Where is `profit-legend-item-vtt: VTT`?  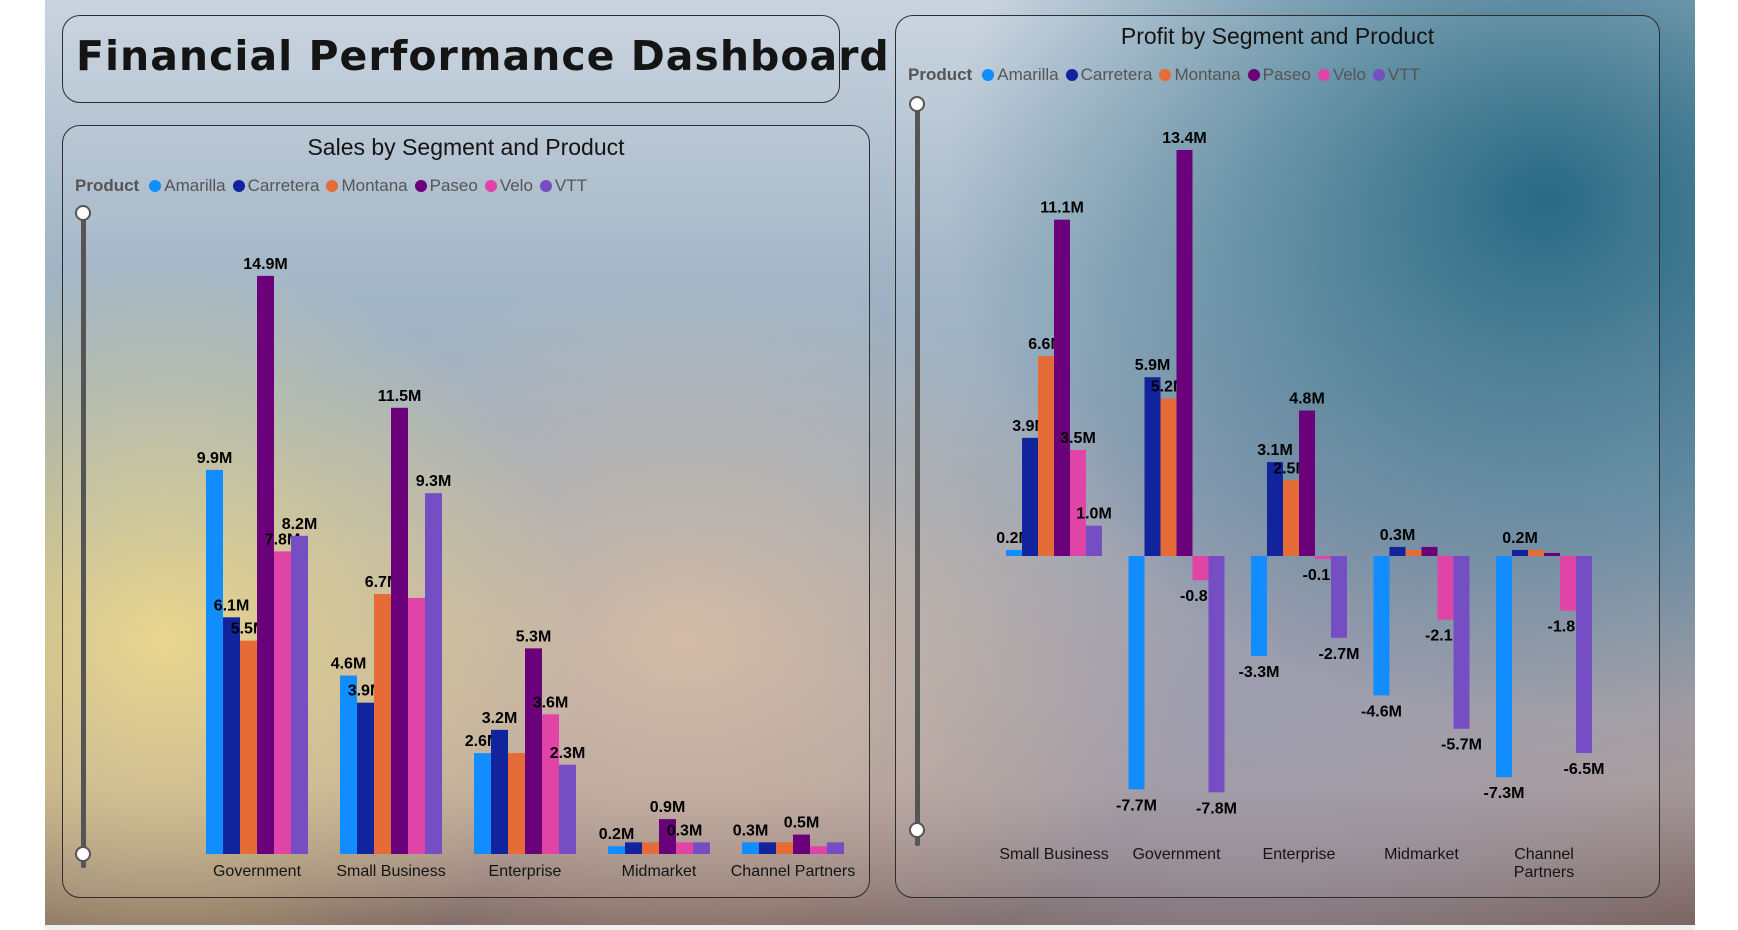
profit-legend-item-vtt: VTT is located at coordinates (1396, 75).